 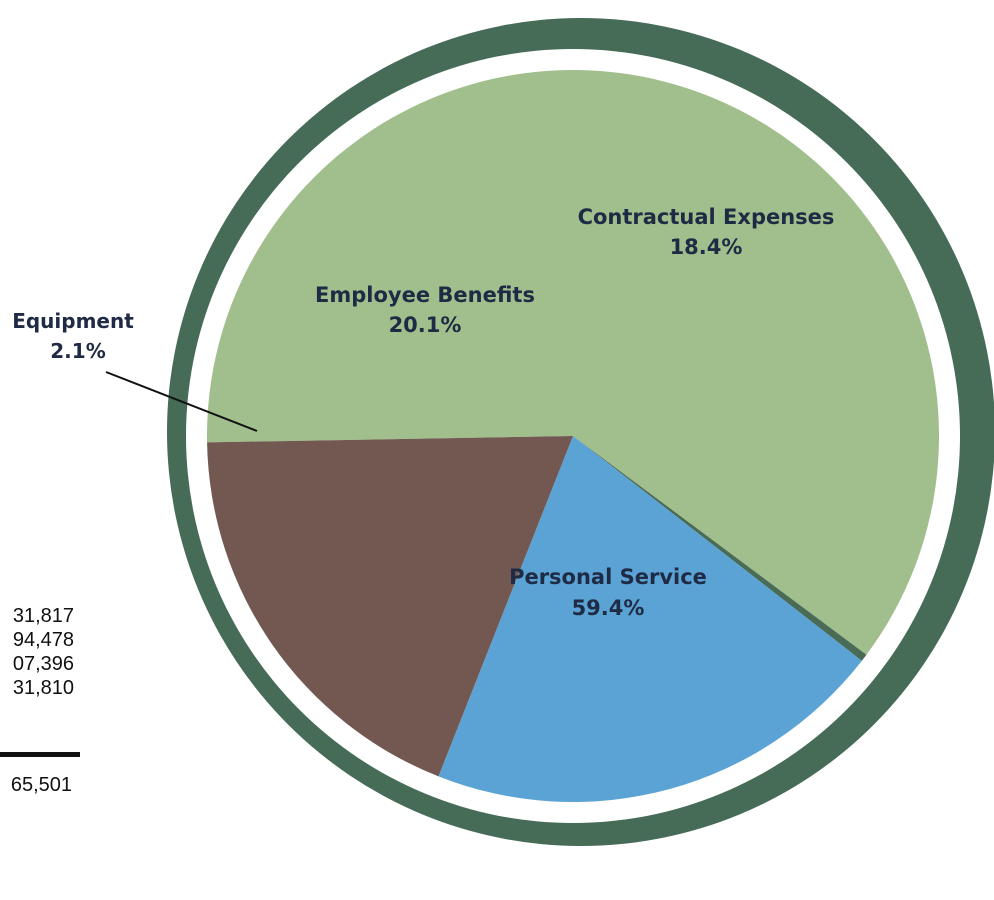 What do you see at coordinates (706, 247) in the screenshot?
I see `value-contractual-expenses: 18.4%` at bounding box center [706, 247].